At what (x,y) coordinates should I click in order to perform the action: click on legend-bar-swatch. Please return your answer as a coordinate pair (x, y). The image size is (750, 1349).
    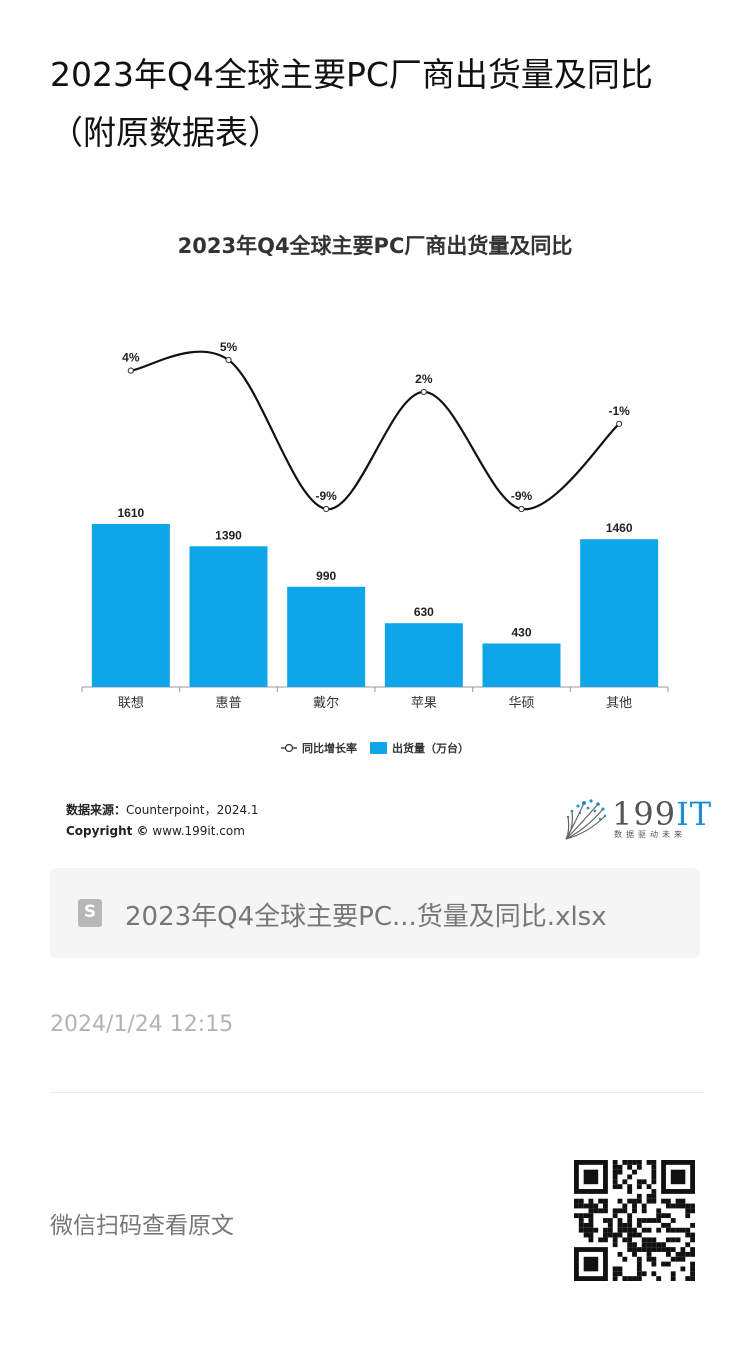
    Looking at the image, I should click on (378, 748).